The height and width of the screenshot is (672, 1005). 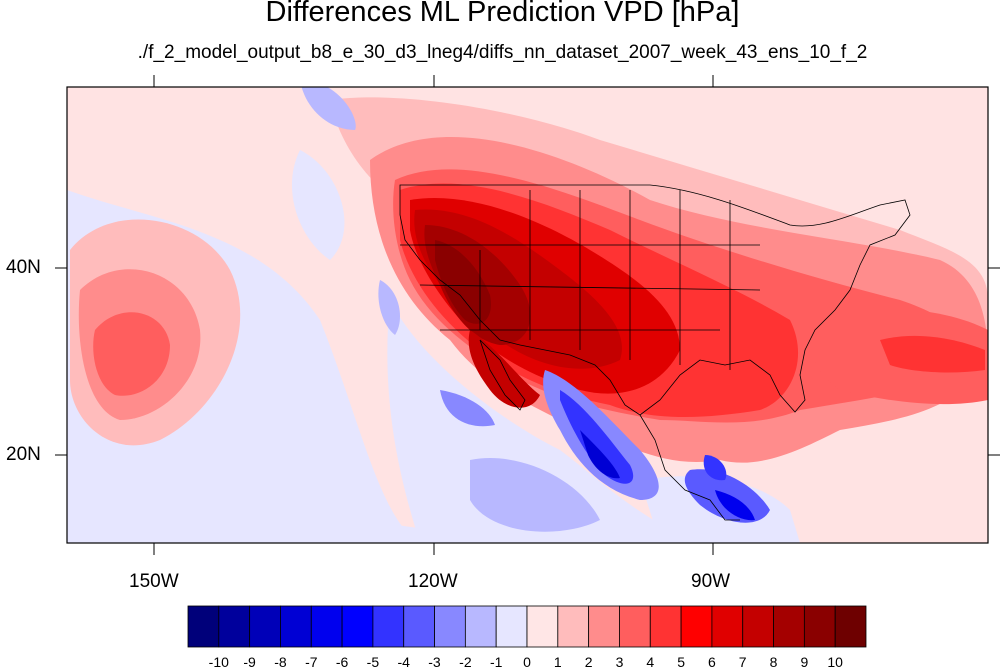 I want to click on southern-neg, so click(x=535, y=495).